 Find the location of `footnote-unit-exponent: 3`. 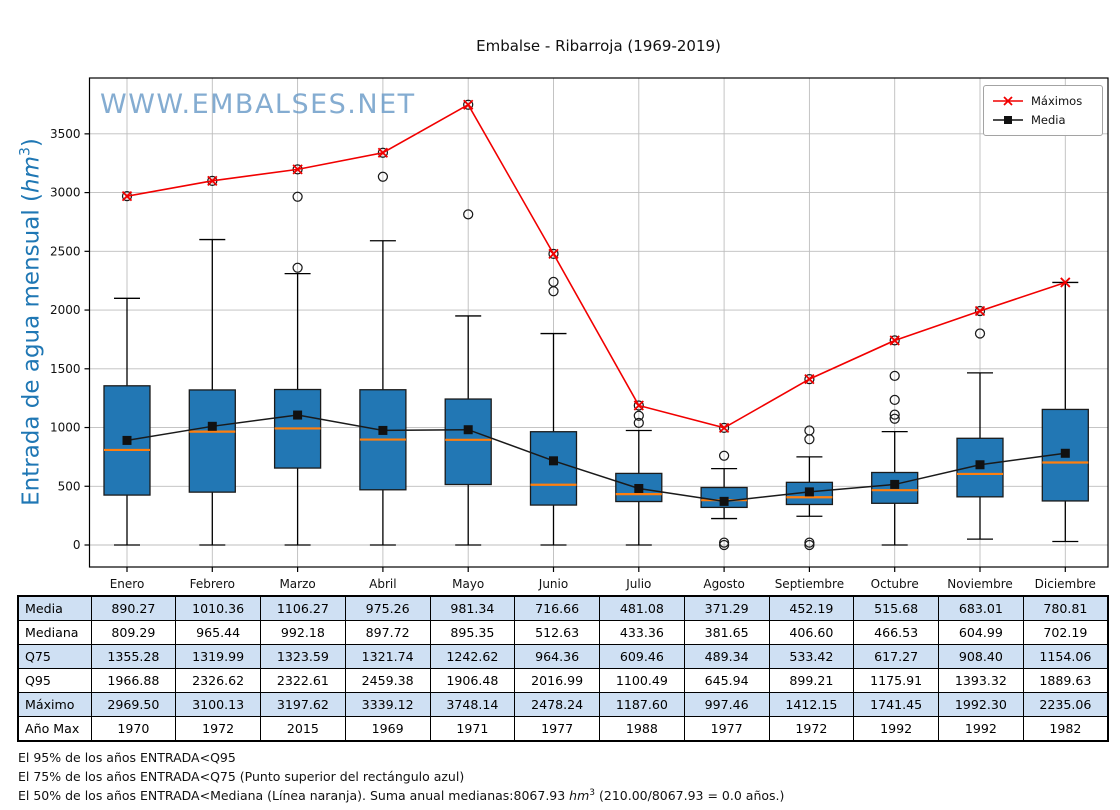

footnote-unit-exponent: 3 is located at coordinates (592, 793).